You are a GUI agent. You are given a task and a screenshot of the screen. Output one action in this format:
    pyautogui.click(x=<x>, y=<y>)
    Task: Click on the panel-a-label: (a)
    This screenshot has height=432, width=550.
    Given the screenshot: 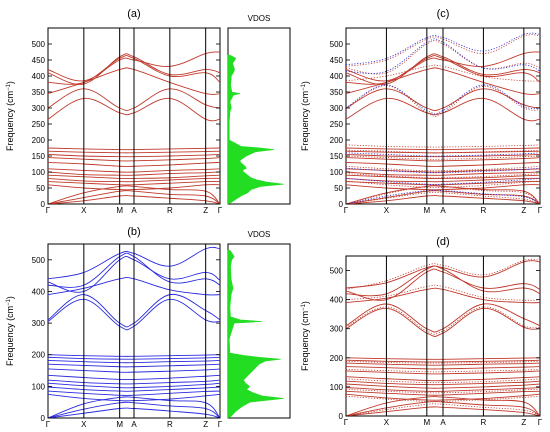 What is the action you would take?
    pyautogui.click(x=133, y=14)
    